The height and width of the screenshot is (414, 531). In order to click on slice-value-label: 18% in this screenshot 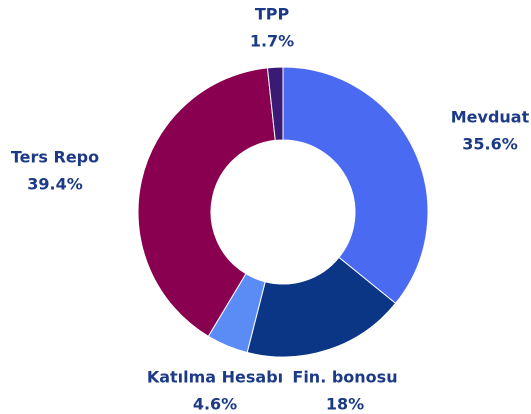, I will do `click(345, 404)`.